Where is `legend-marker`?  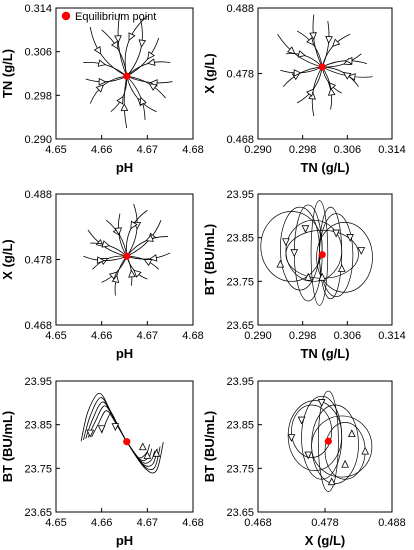
legend-marker is located at coordinates (66, 16).